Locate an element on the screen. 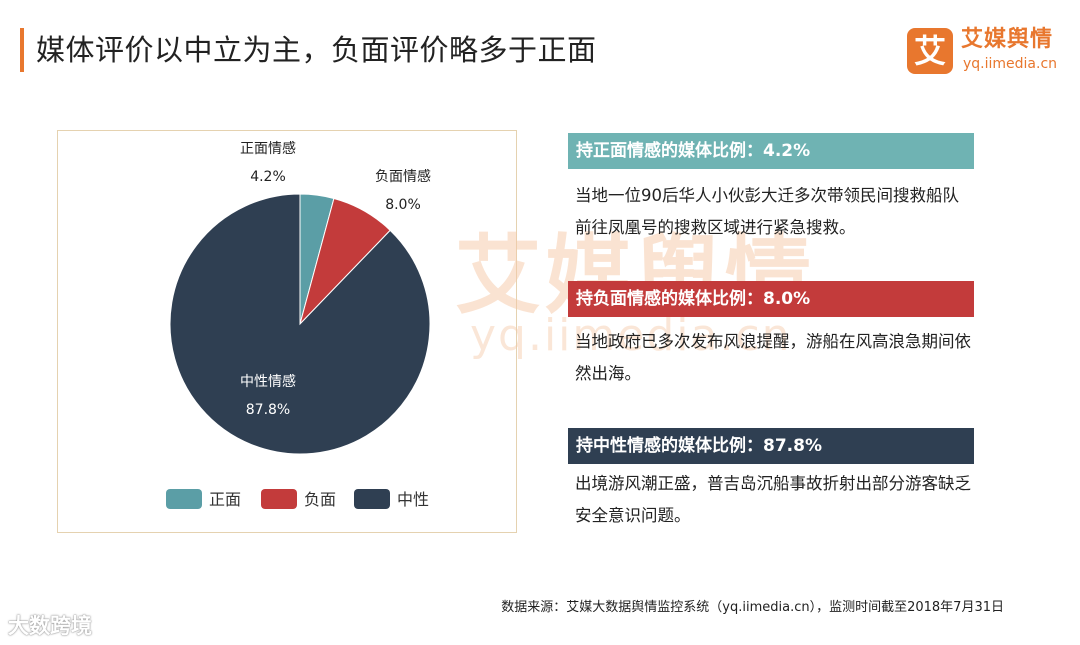 The image size is (1080, 645). negative-heading: 持负面情感的媒体比例：8.0% is located at coordinates (771, 299).